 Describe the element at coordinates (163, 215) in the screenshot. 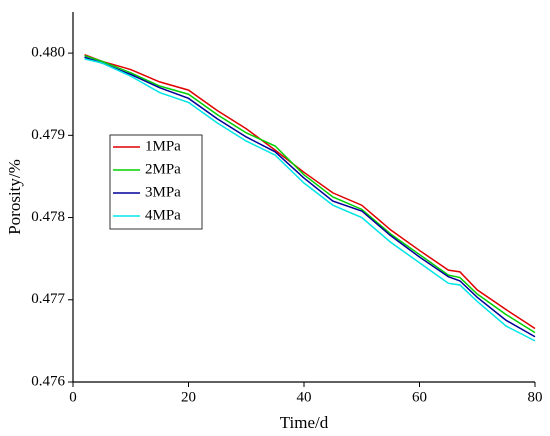

I see `legend-label: 4MPa` at that location.